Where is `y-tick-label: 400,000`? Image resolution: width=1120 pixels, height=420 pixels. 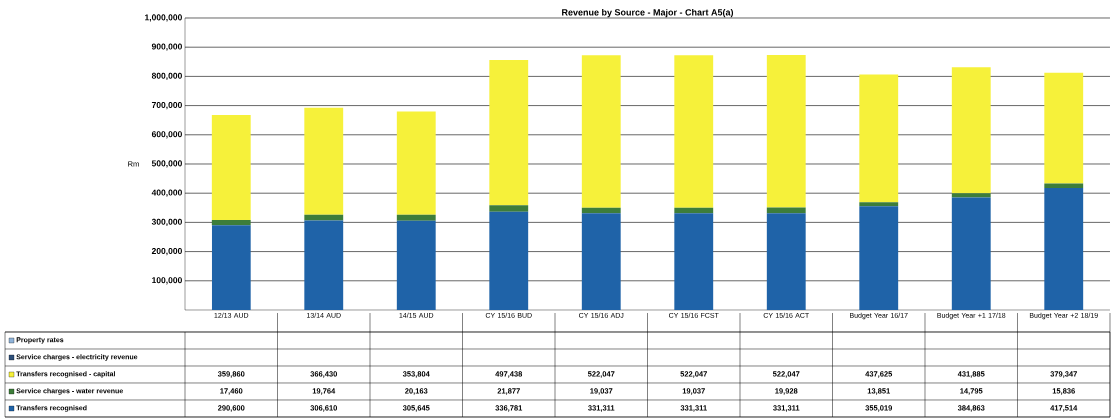
y-tick-label: 400,000 is located at coordinates (166, 193).